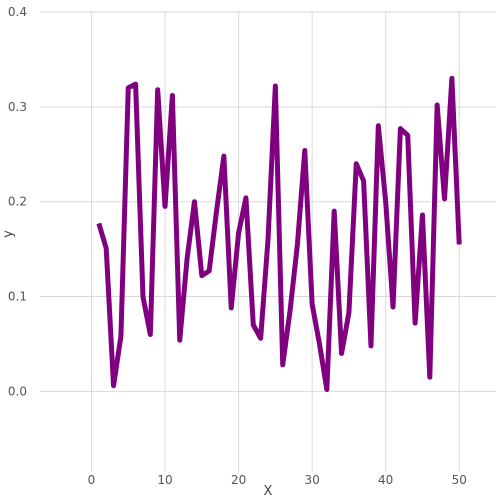 This screenshot has width=500, height=500. Describe the element at coordinates (8, 234) in the screenshot. I see `y-axis-label: y` at that location.